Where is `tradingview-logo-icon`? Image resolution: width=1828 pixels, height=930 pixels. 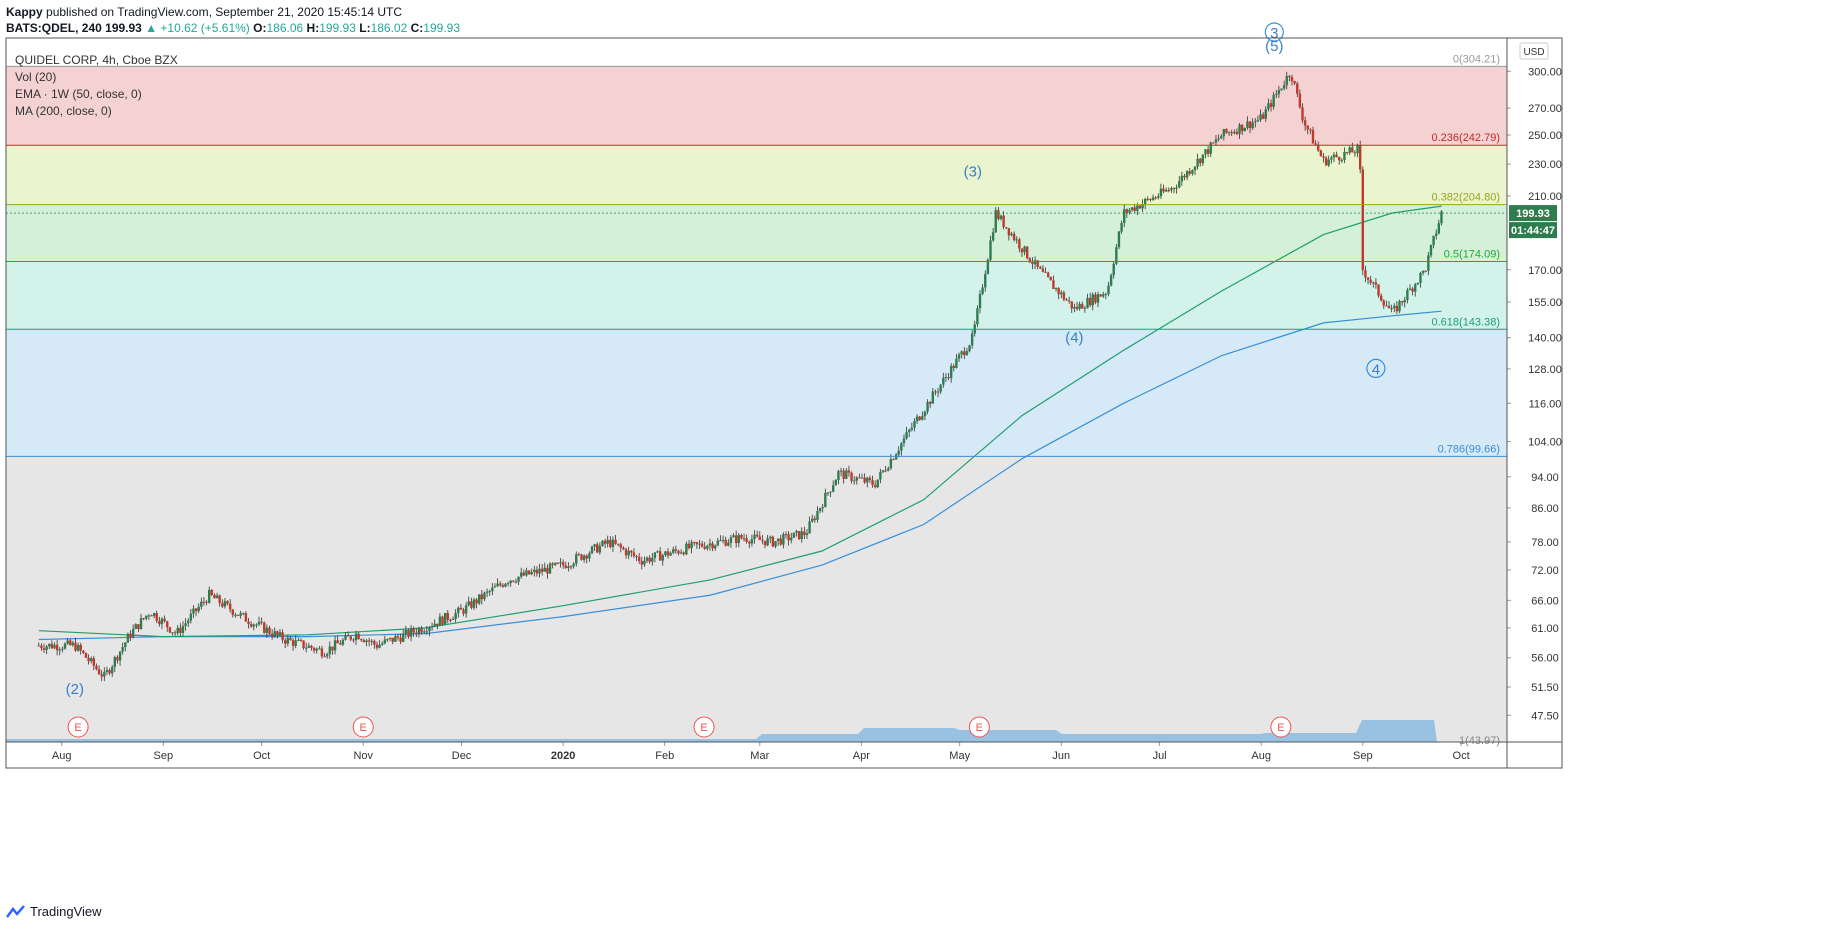 tradingview-logo-icon is located at coordinates (15, 911).